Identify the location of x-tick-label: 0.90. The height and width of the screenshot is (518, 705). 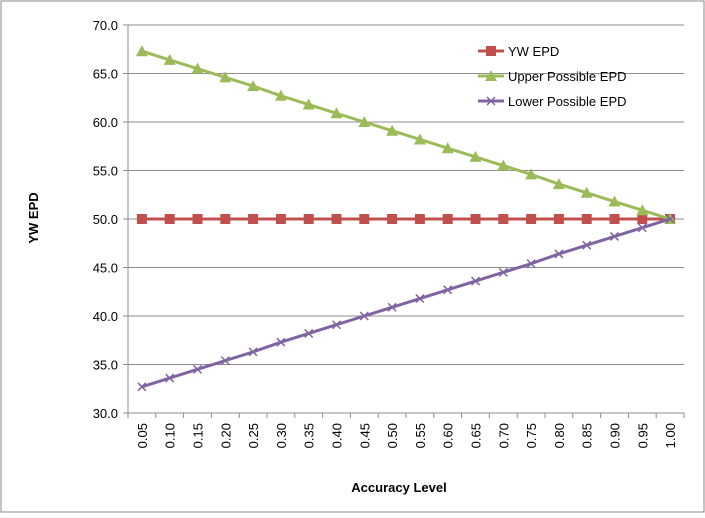
(615, 435).